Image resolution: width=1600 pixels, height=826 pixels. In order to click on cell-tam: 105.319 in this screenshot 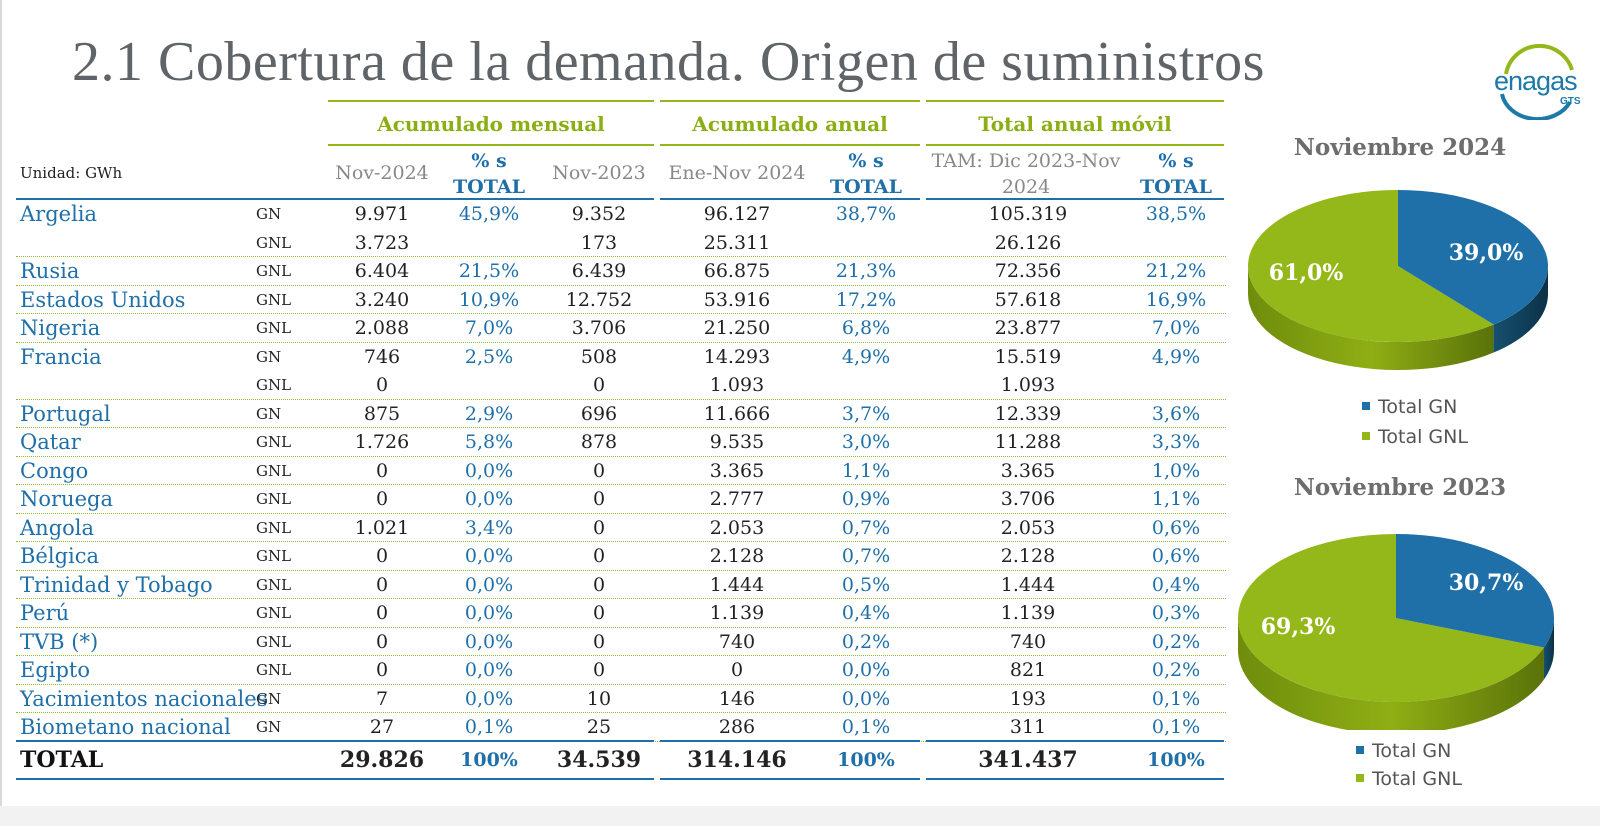, I will do `click(1028, 214)`.